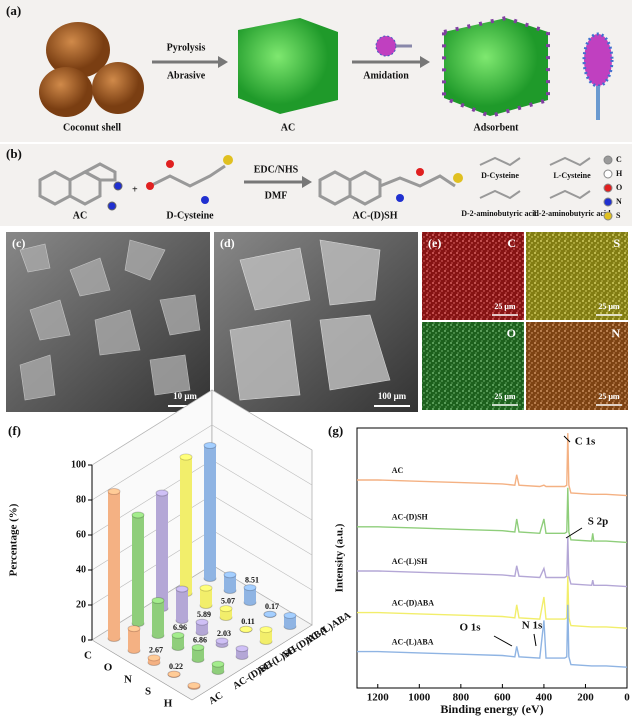 Image resolution: width=632 pixels, height=720 pixels. Describe the element at coordinates (419, 698) in the screenshot. I see `x-tick-label: 1000` at that location.